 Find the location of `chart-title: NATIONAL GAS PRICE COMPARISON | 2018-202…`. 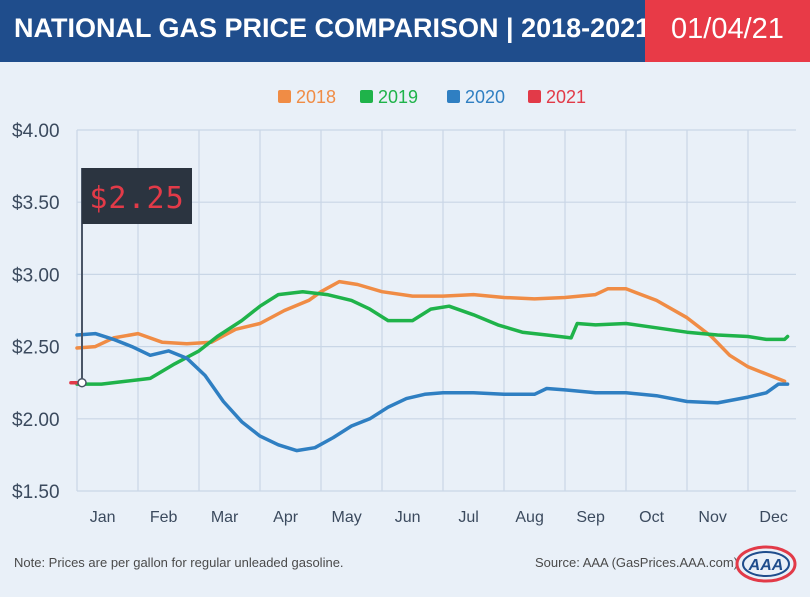

chart-title: NATIONAL GAS PRICE COMPARISON | 2018-202… is located at coordinates (332, 28).